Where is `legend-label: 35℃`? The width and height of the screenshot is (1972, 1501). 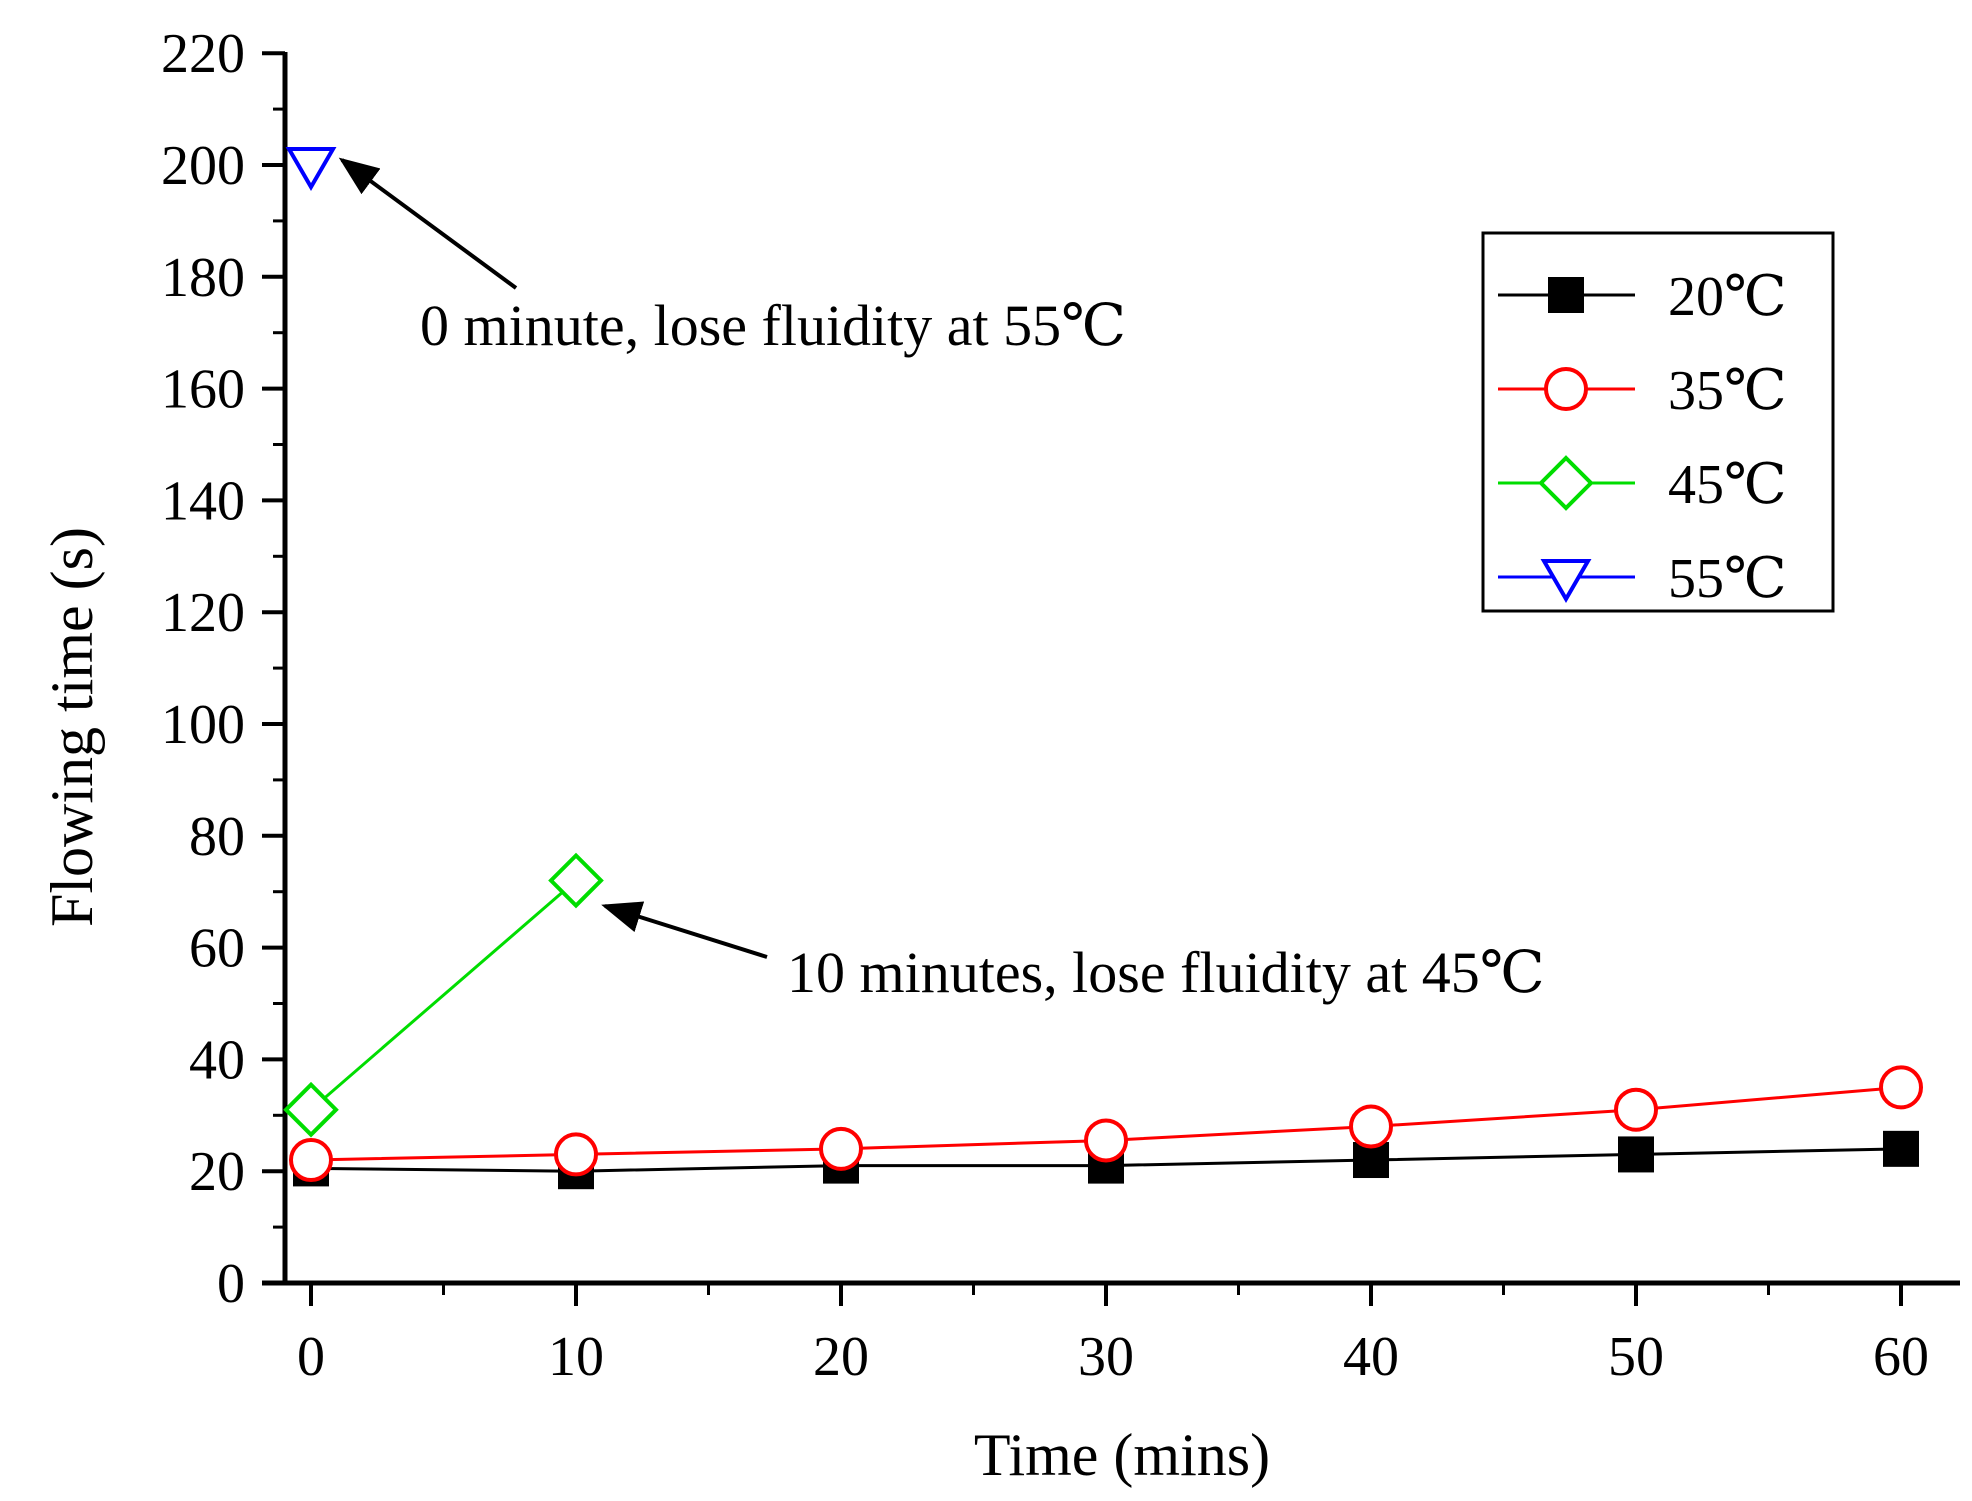
legend-label: 35℃ is located at coordinates (1727, 391).